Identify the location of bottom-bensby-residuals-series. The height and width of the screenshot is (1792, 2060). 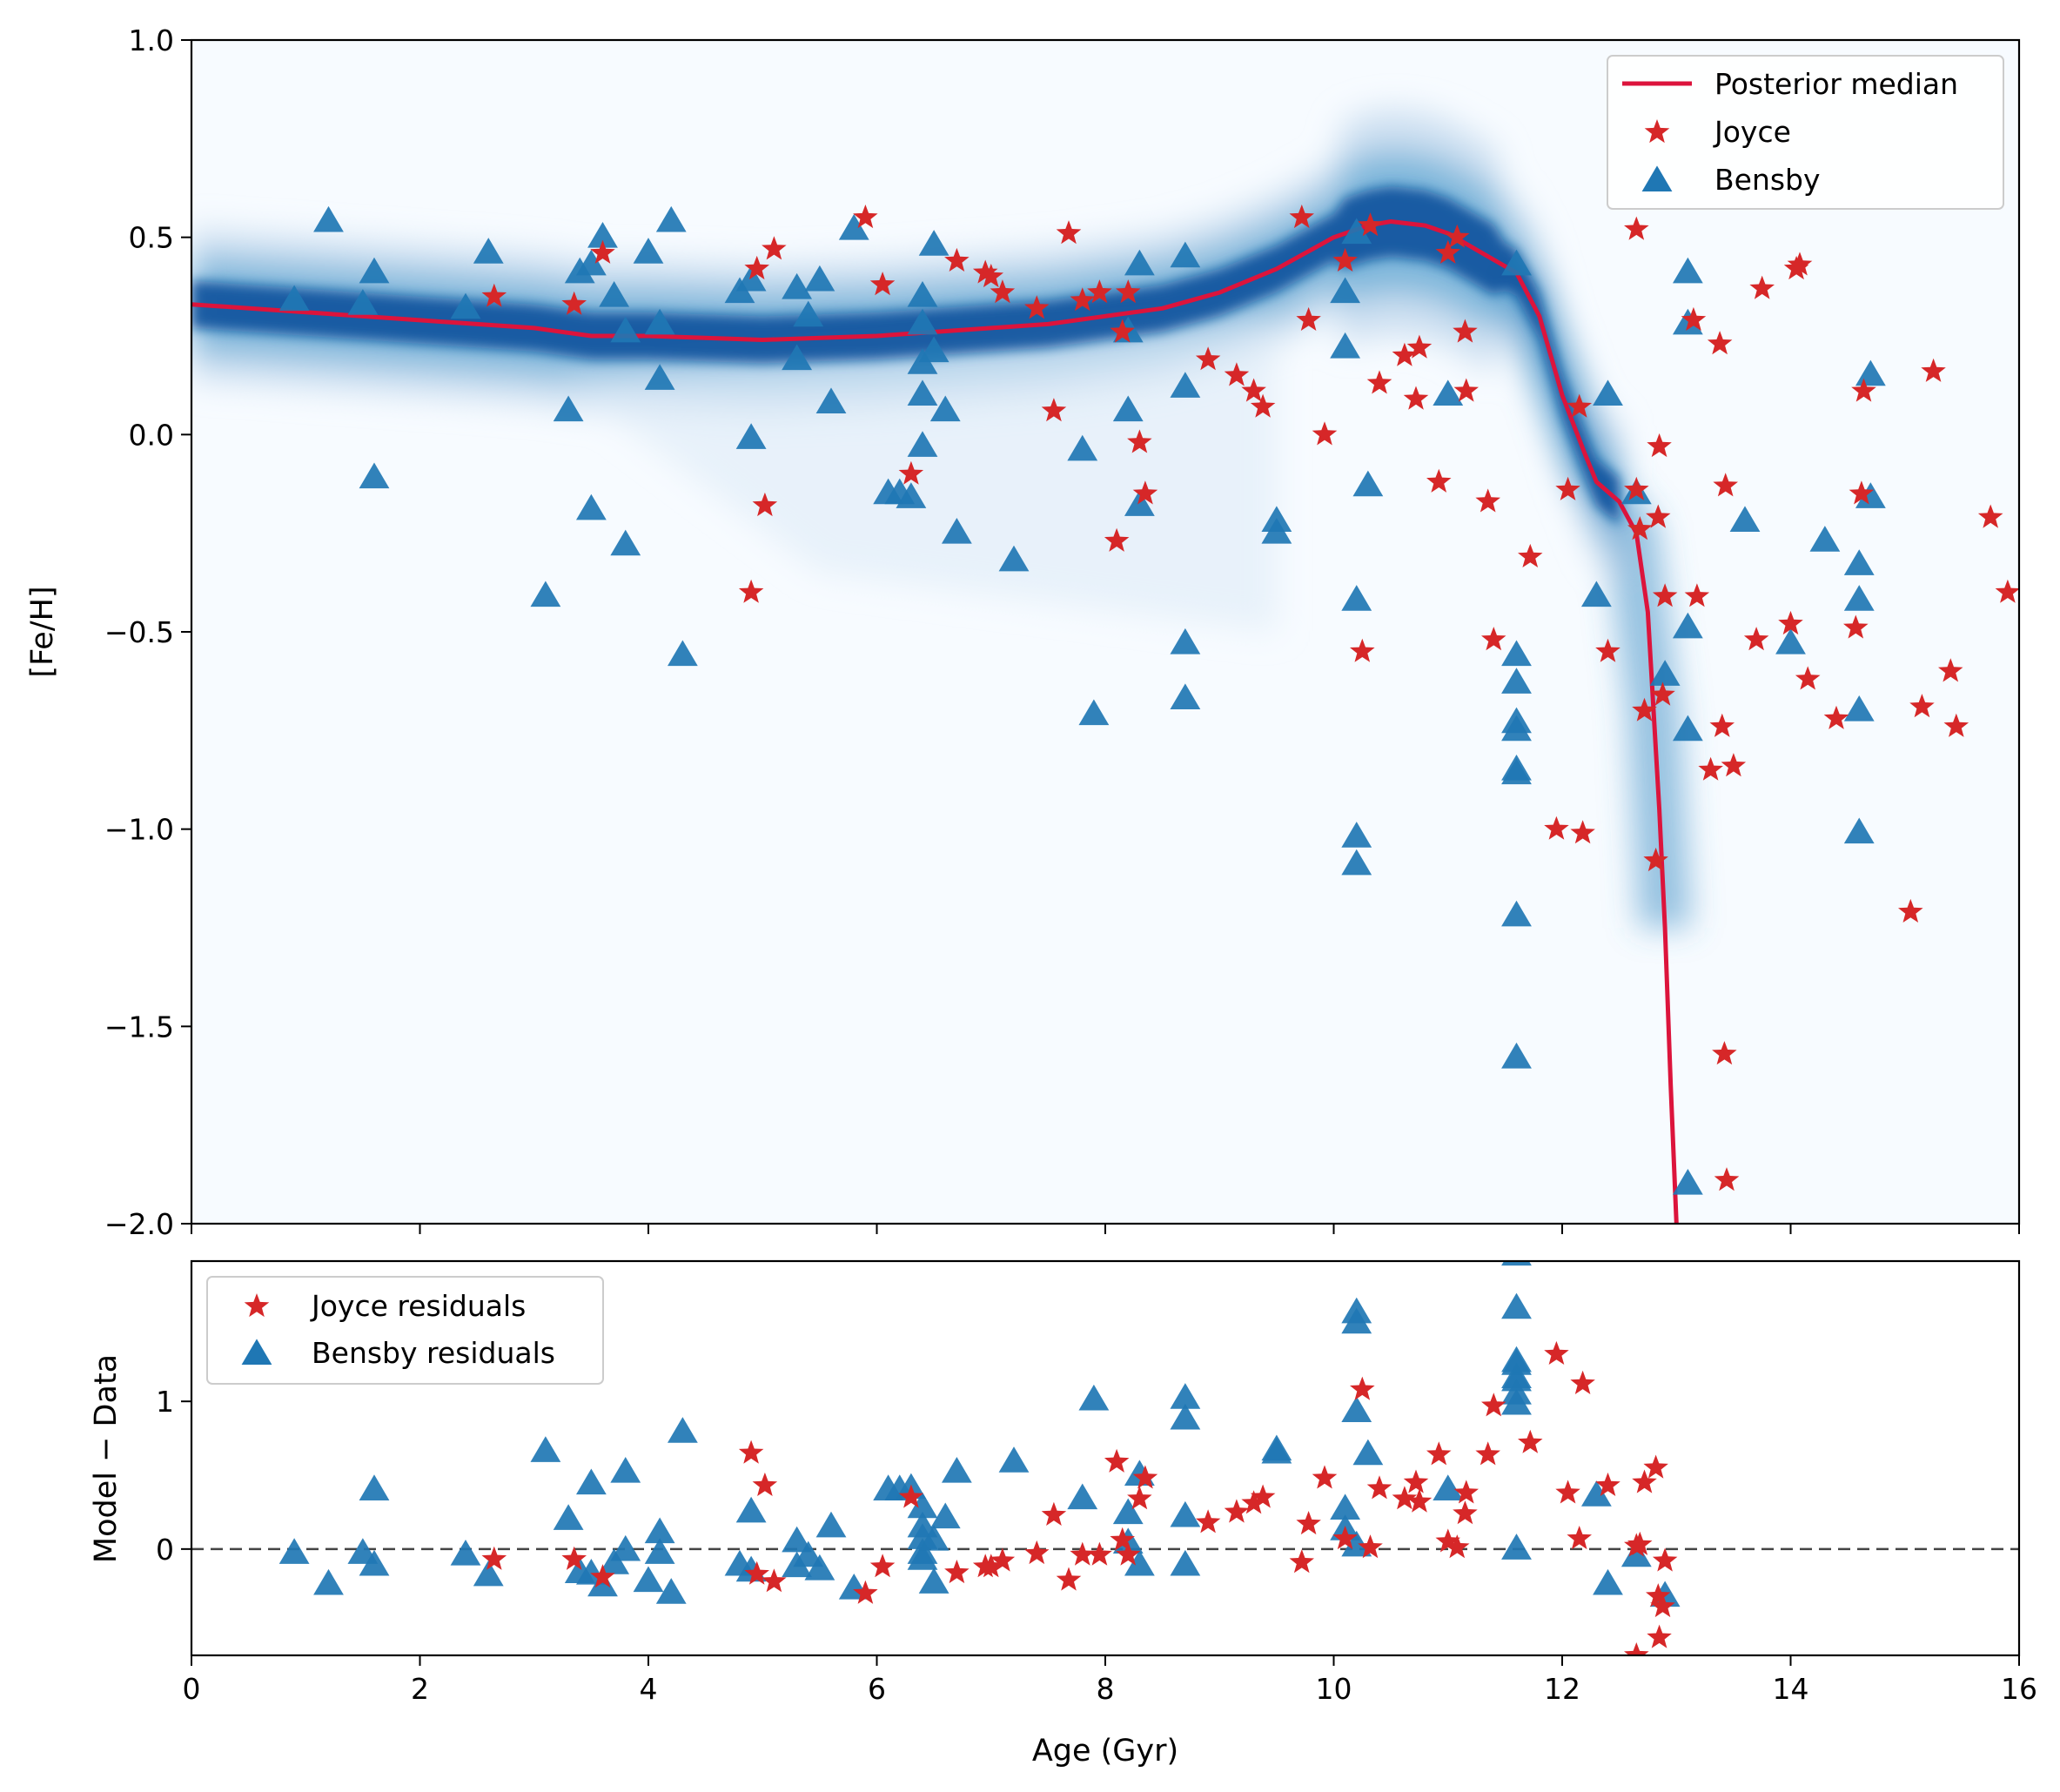
(980, 1434).